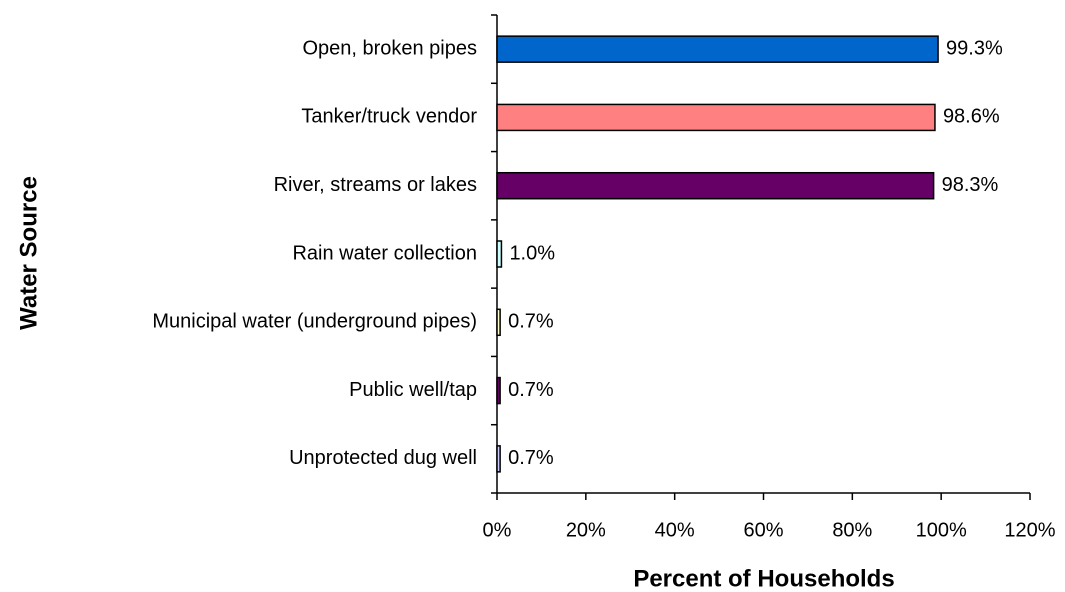 The image size is (1065, 592). What do you see at coordinates (852, 530) in the screenshot?
I see `x-tick-label: 80%` at bounding box center [852, 530].